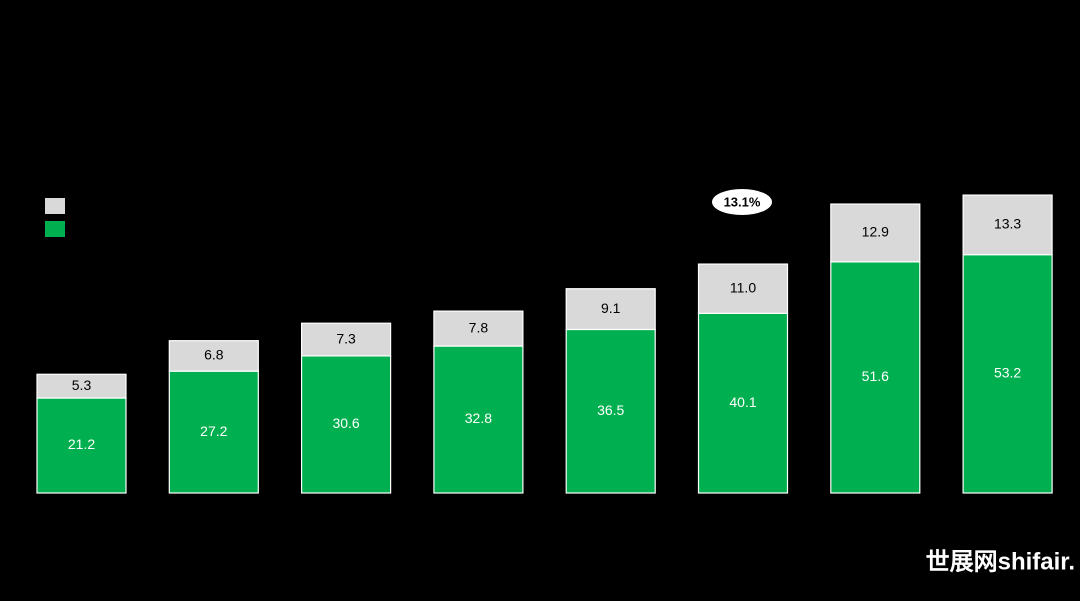  I want to click on data-label: 5.3, so click(82, 385).